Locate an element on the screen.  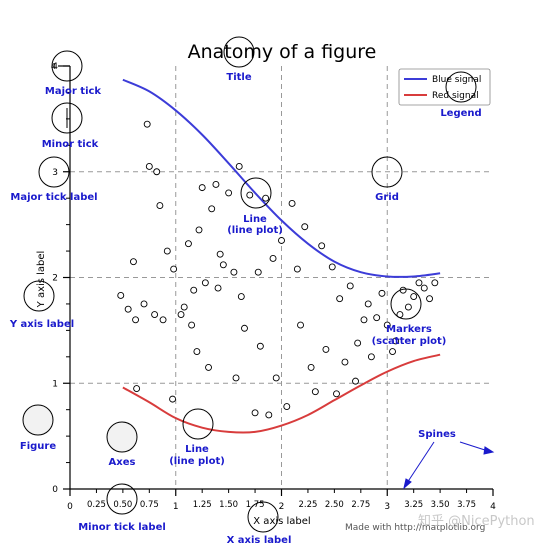
circle-title is located at coordinates (239, 52).